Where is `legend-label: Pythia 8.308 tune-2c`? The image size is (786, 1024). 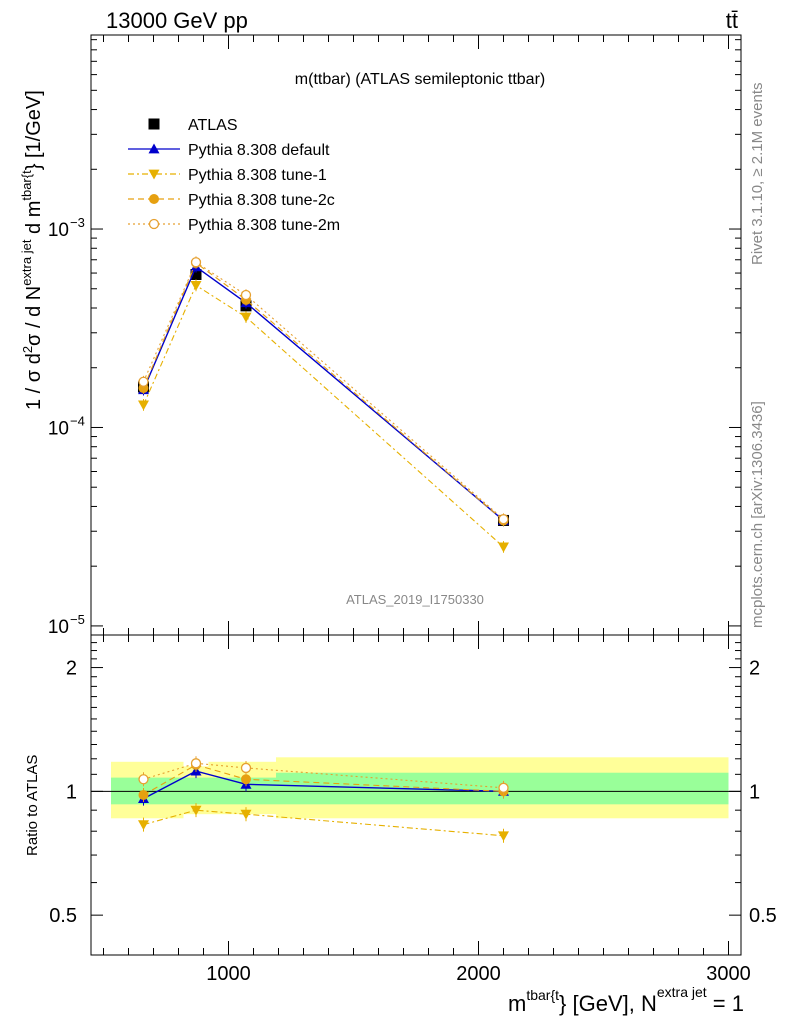 legend-label: Pythia 8.308 tune-2c is located at coordinates (261, 200).